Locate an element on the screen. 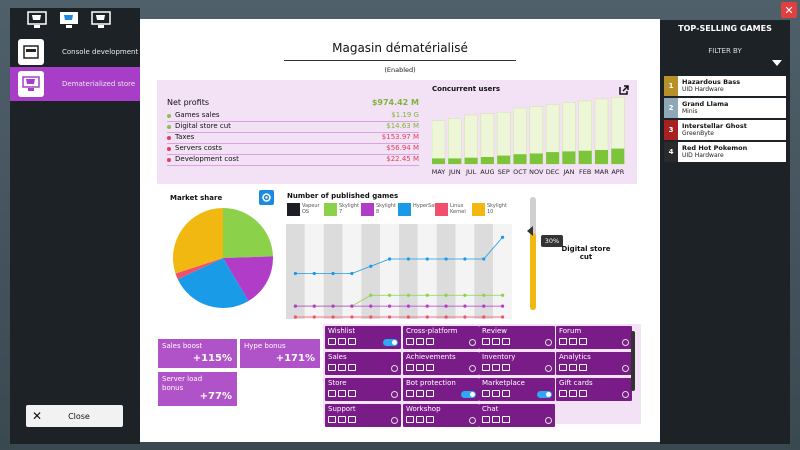 The width and height of the screenshot is (800, 450). boost-name: Server load bonus is located at coordinates (182, 383).